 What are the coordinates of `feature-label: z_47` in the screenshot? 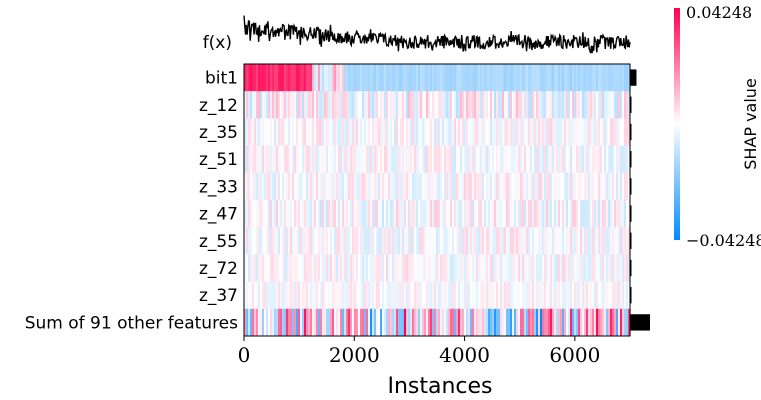 It's located at (218, 215).